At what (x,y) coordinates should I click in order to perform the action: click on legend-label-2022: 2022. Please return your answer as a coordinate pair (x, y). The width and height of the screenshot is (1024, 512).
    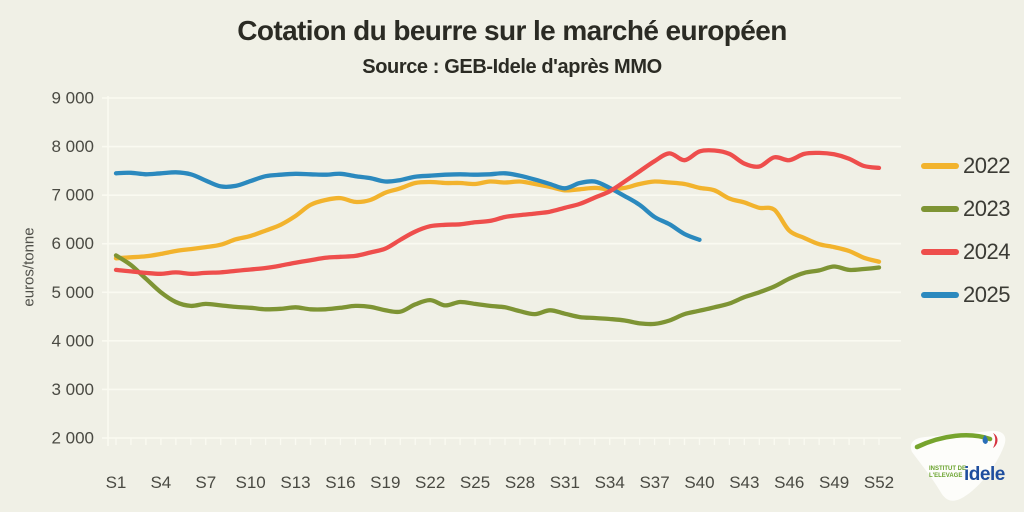
    Looking at the image, I should click on (986, 165).